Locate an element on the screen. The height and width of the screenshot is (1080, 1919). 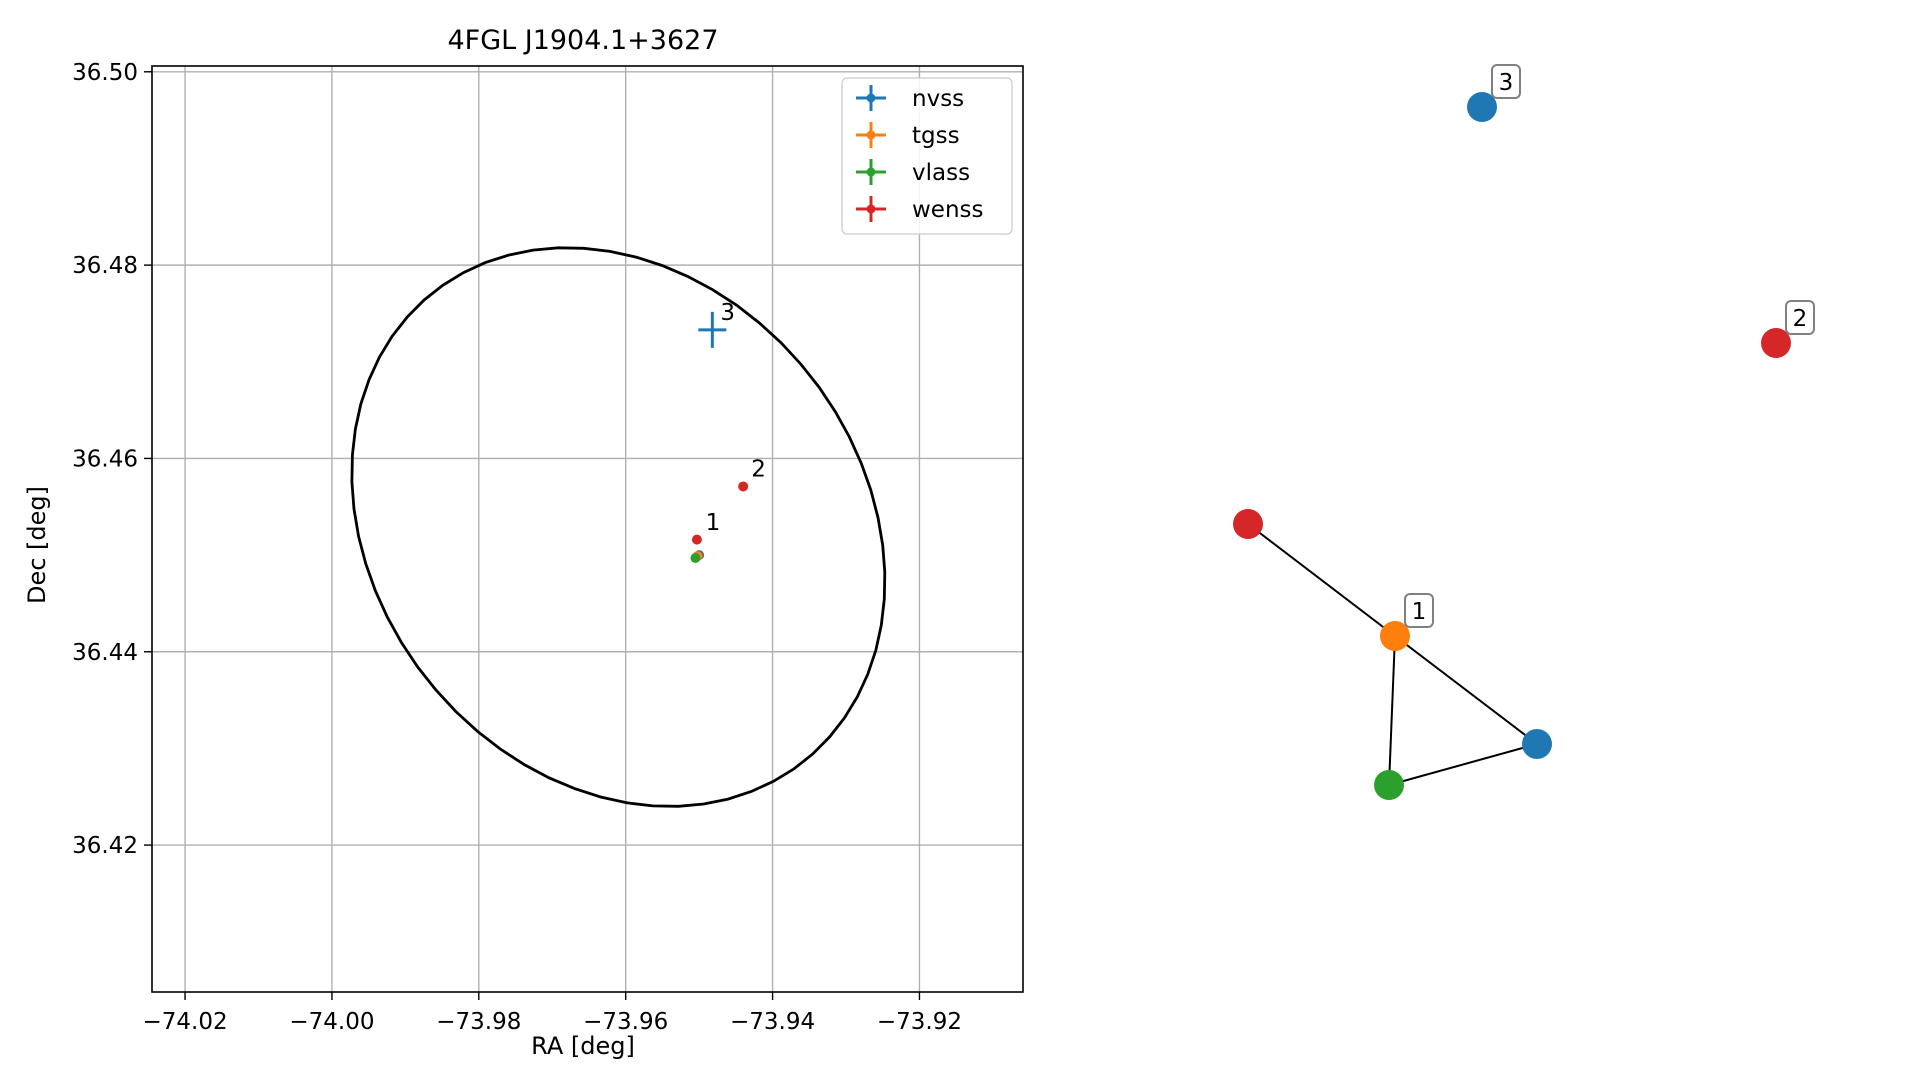
x-tick-label: −73.98 is located at coordinates (478, 1022).